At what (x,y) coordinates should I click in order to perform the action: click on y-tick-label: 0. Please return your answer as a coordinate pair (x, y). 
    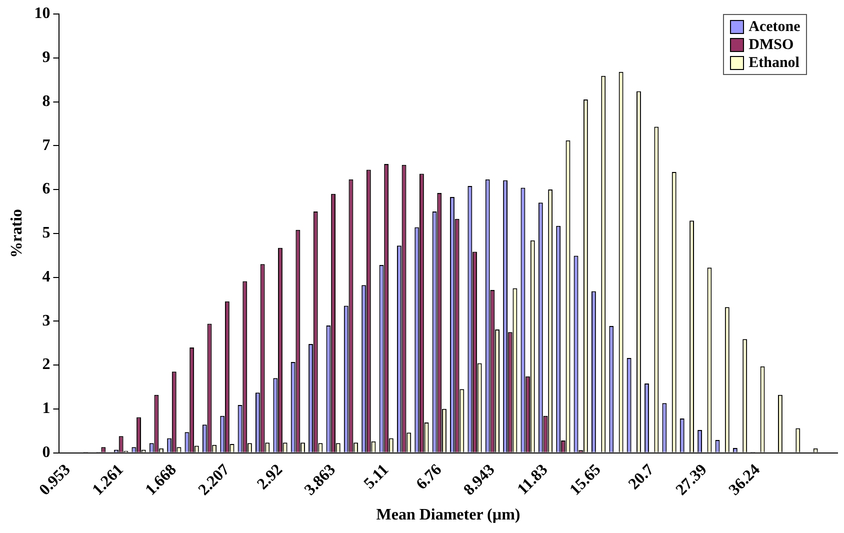
    Looking at the image, I should click on (46, 452).